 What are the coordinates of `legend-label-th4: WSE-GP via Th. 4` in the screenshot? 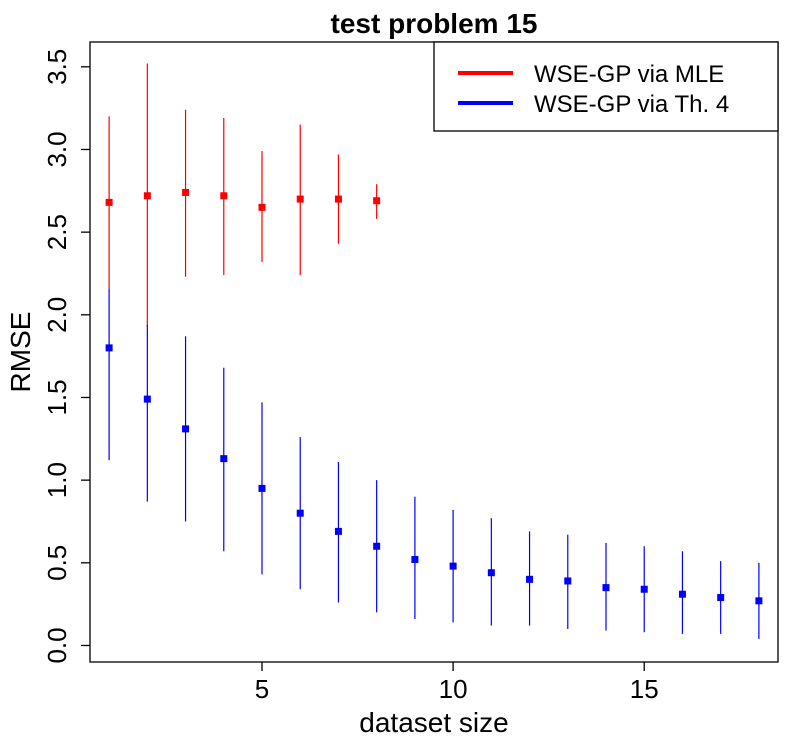 It's located at (631, 104).